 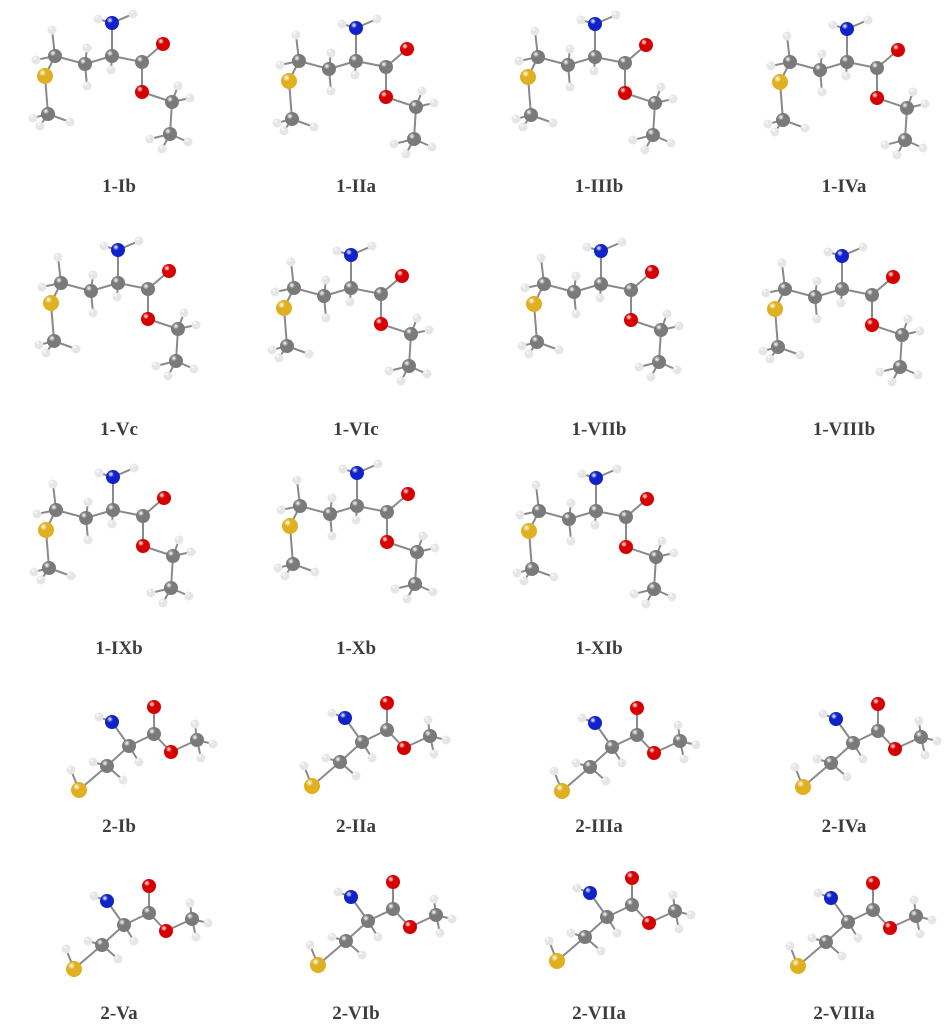 What do you see at coordinates (838, 327) in the screenshot?
I see `conformer-panel: 1-VIIIb` at bounding box center [838, 327].